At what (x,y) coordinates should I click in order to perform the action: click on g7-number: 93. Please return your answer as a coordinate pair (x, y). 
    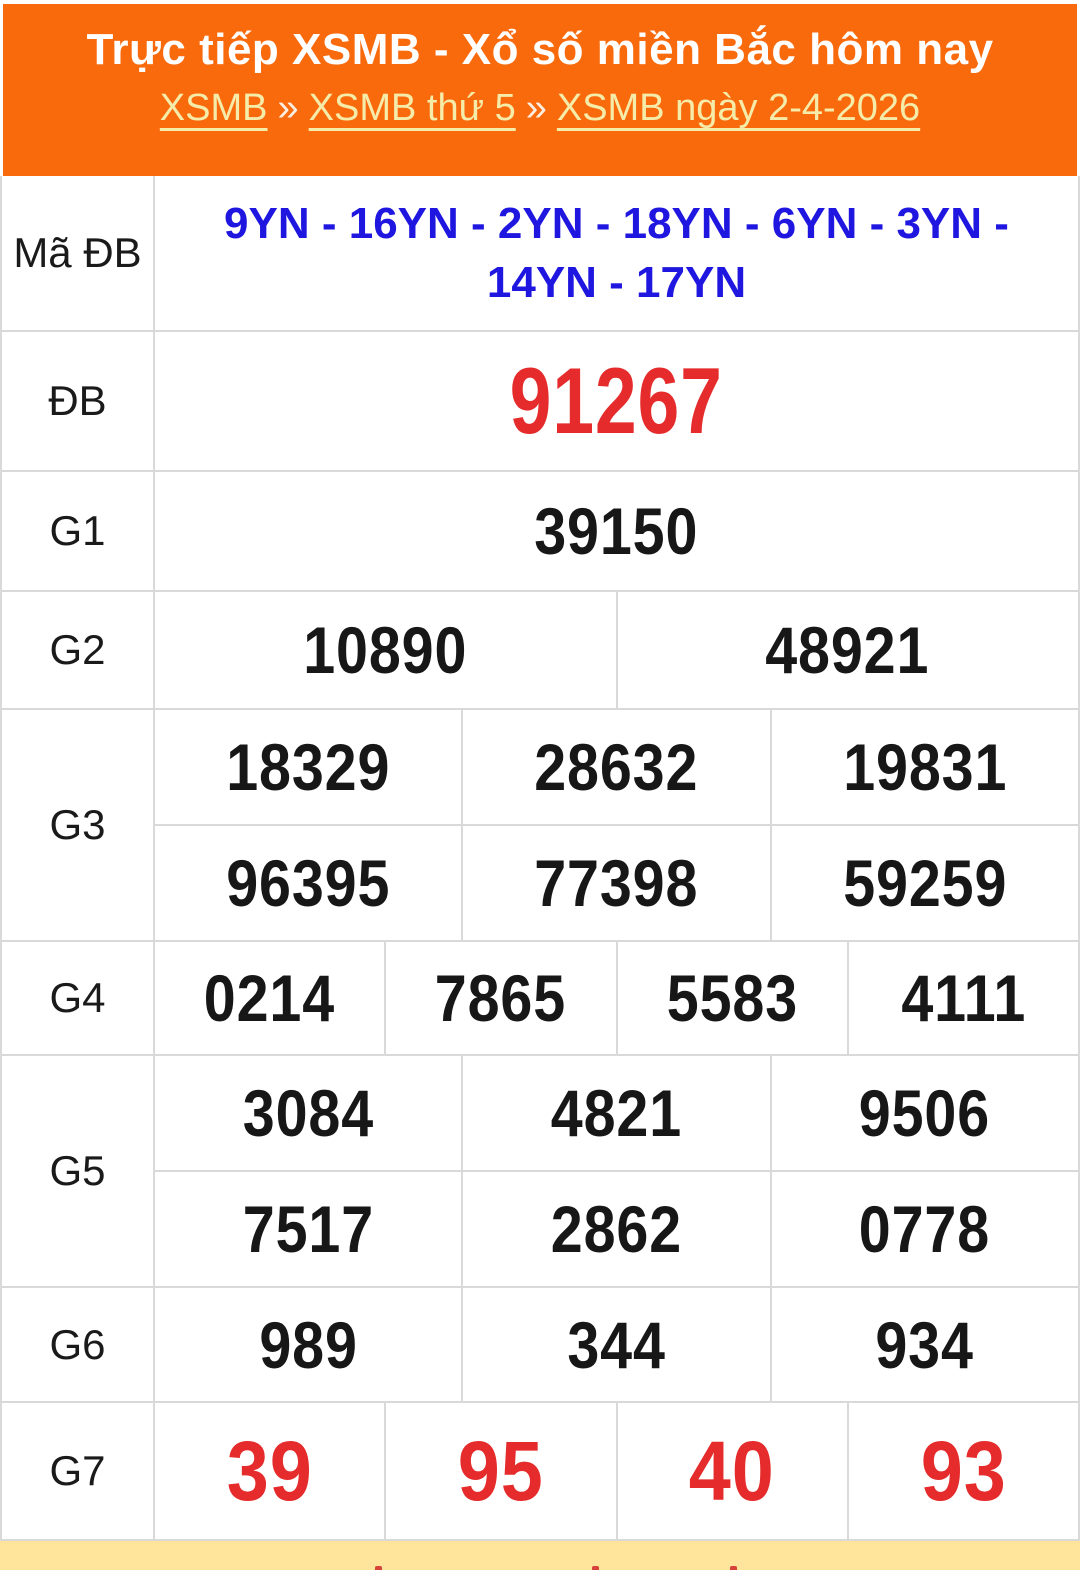
    Looking at the image, I should click on (963, 1471).